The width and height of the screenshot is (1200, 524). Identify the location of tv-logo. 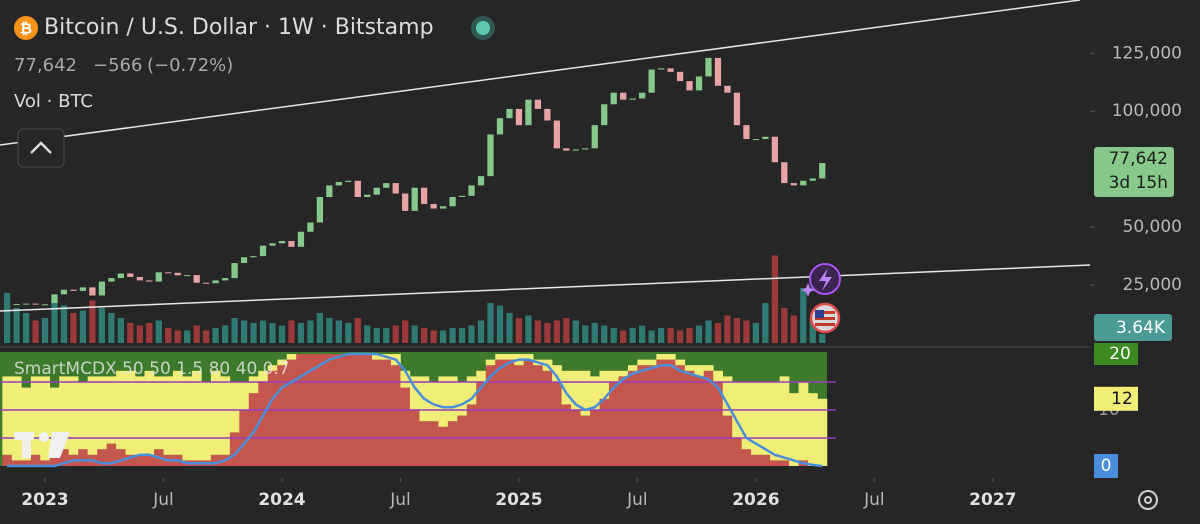
(42, 445).